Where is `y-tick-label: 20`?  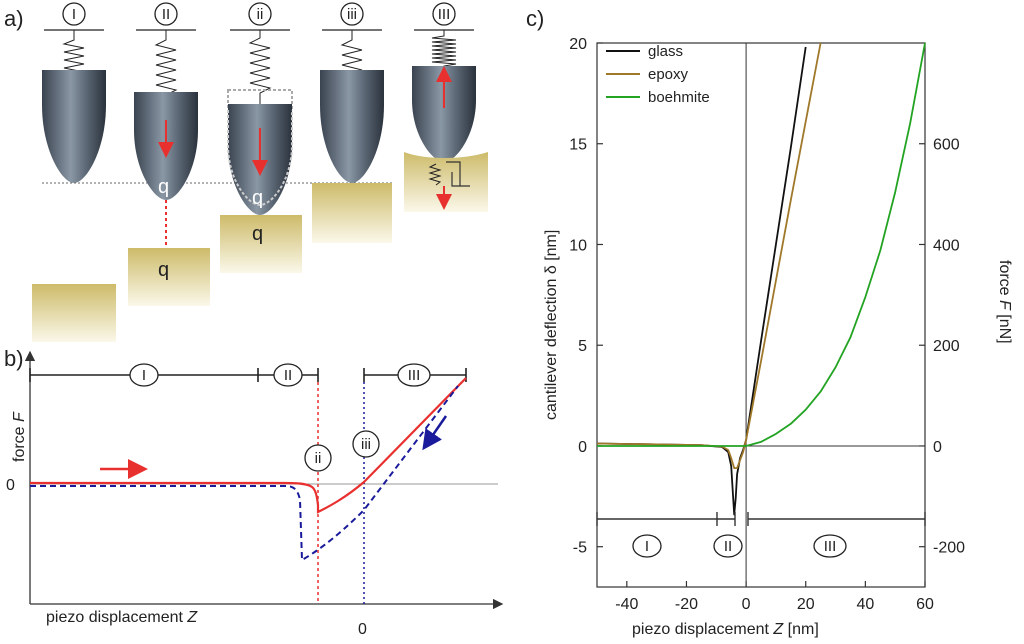 y-tick-label: 20 is located at coordinates (578, 44).